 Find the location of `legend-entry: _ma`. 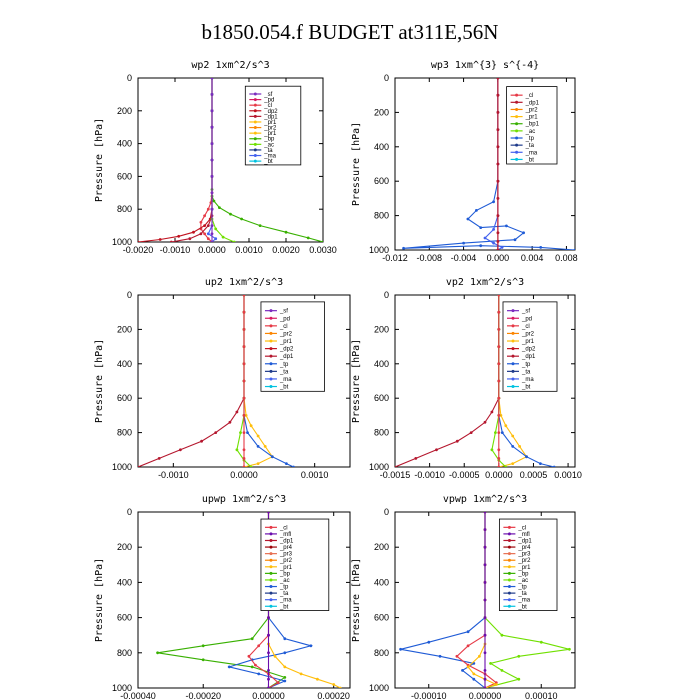

legend-entry: _ma is located at coordinates (285, 601).